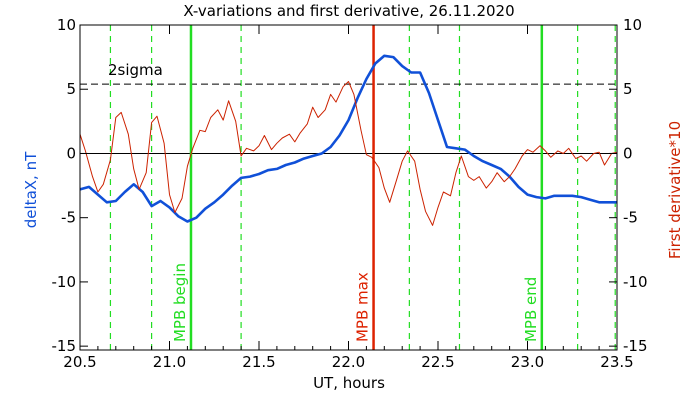 The height and width of the screenshot is (400, 700). I want to click on y-tick-label-left-5: -15, so click(64, 346).